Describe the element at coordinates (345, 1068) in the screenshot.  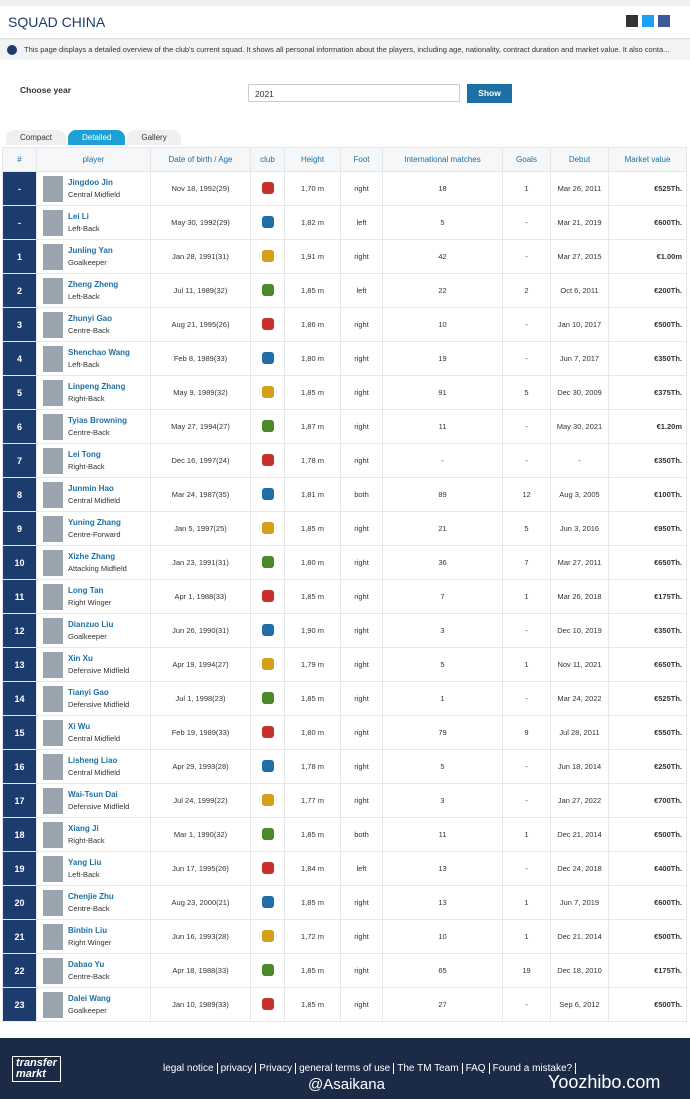
I see `footer-link: general terms of use` at that location.